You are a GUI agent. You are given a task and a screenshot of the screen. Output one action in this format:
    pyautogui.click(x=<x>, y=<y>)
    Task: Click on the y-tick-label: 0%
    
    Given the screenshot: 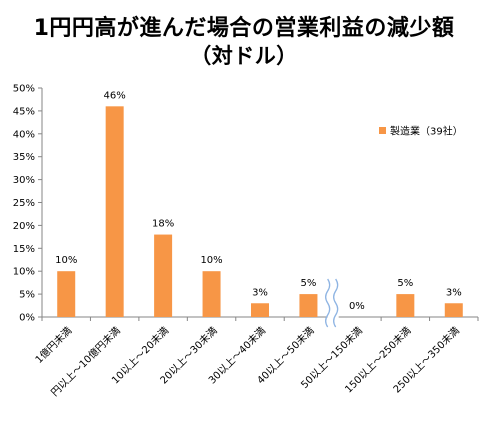 What is the action you would take?
    pyautogui.click(x=27, y=318)
    